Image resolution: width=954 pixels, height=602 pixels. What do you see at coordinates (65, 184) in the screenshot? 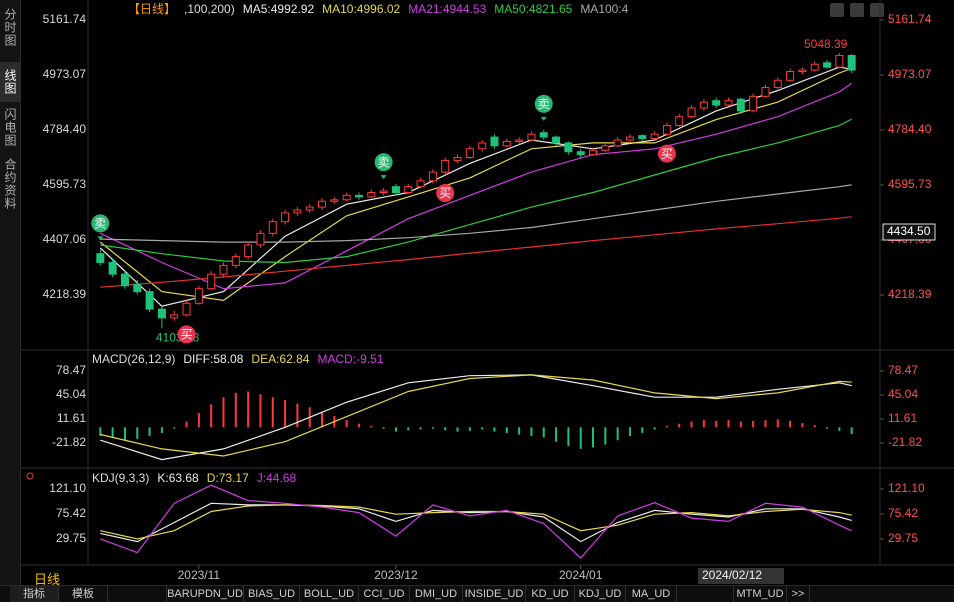
I see `y-tick-label: 4595.73` at bounding box center [65, 184].